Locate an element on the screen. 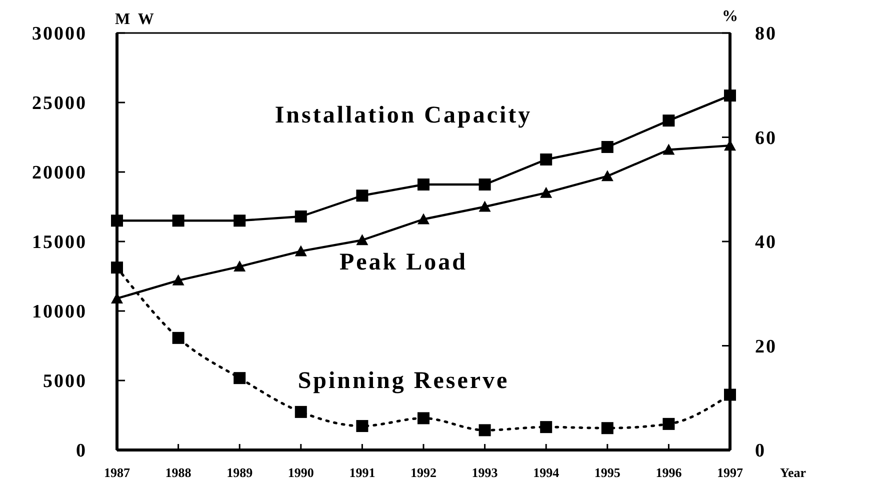 This screenshot has width=882, height=489. x-tick-label: 1989 is located at coordinates (240, 472).